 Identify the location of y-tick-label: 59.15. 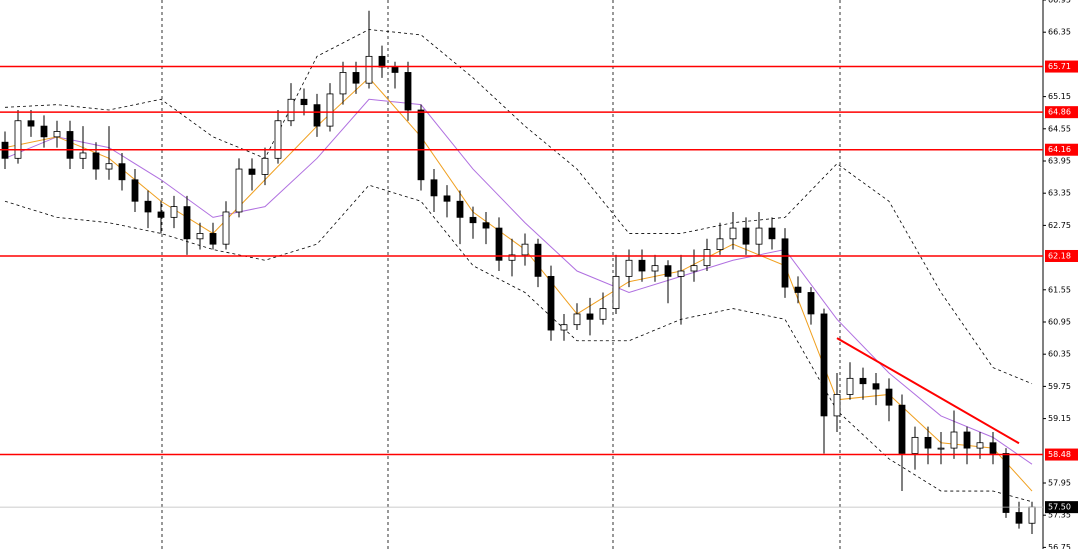
(1059, 418).